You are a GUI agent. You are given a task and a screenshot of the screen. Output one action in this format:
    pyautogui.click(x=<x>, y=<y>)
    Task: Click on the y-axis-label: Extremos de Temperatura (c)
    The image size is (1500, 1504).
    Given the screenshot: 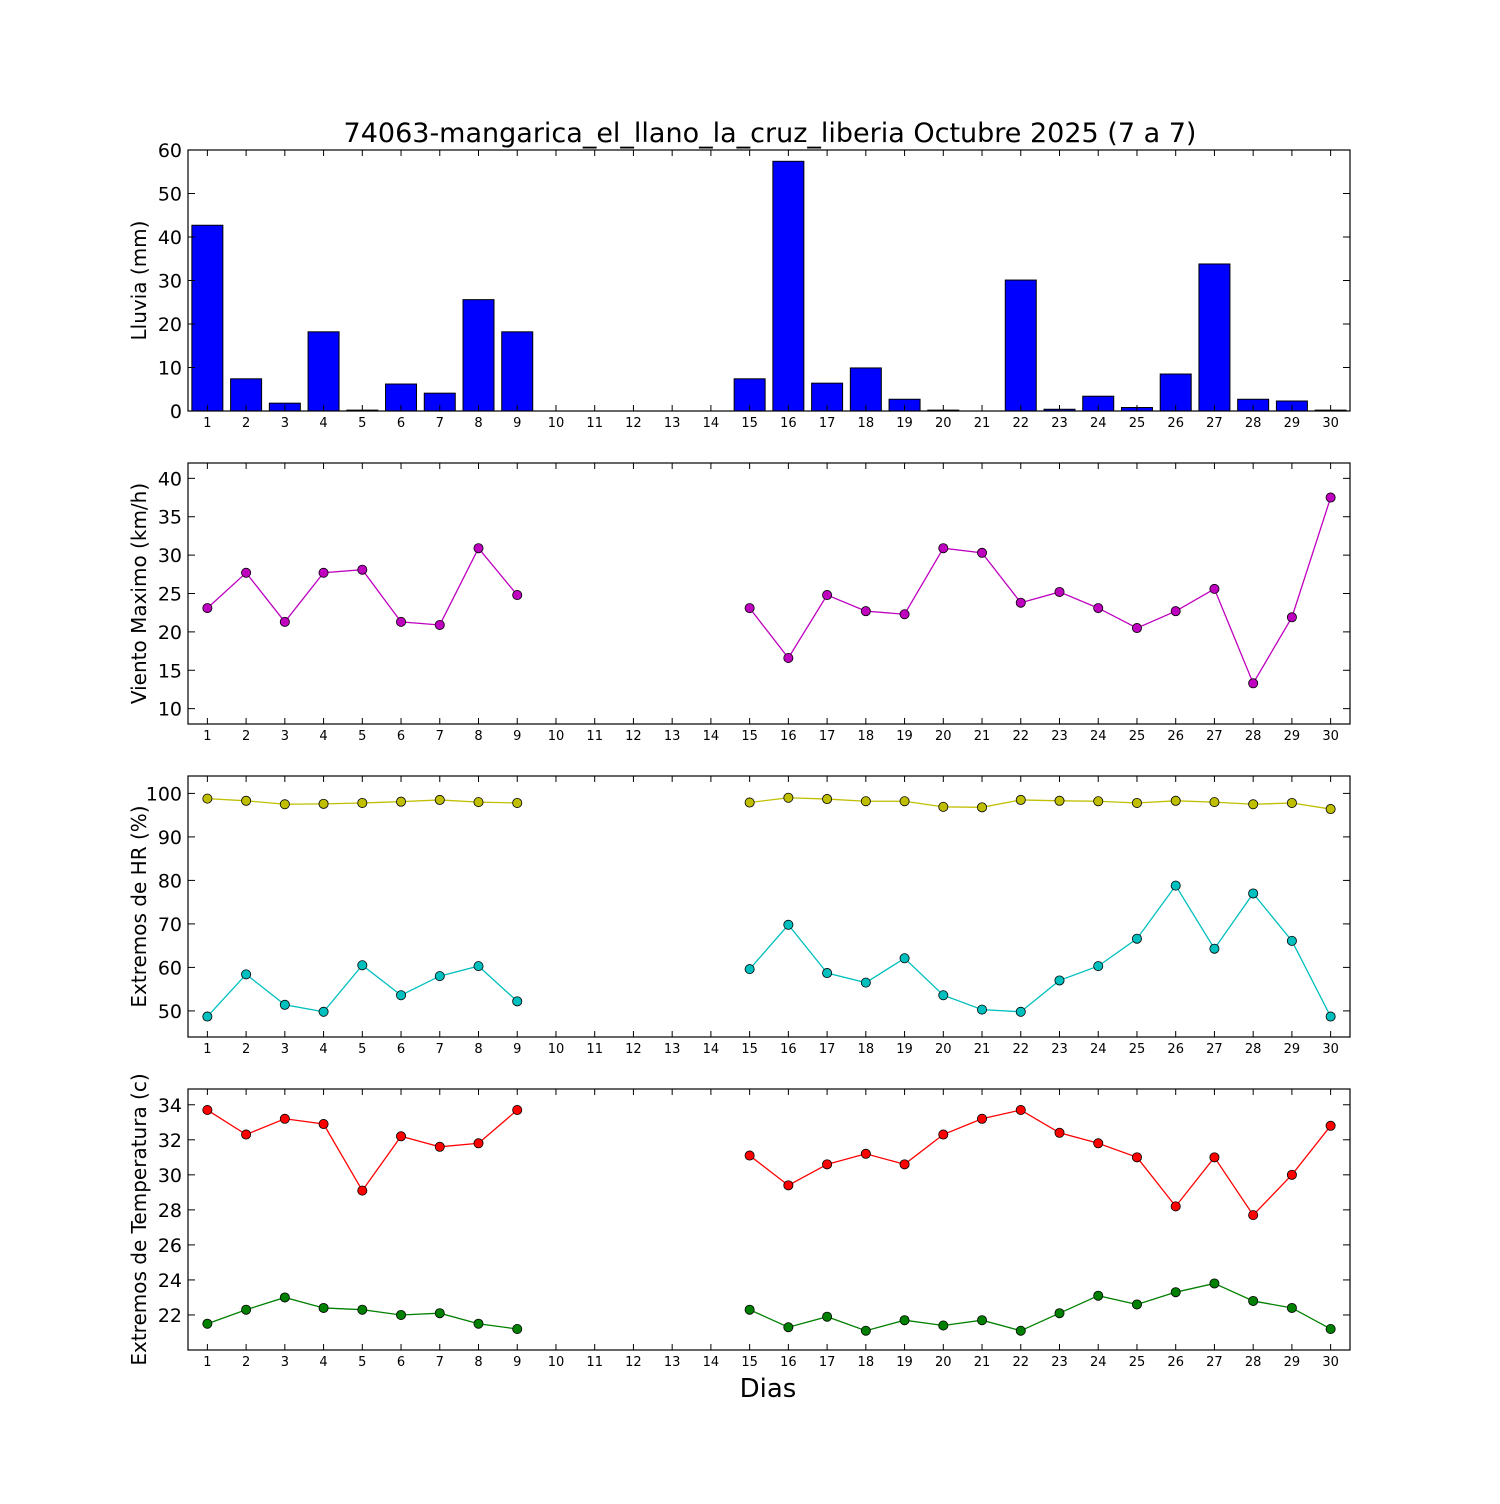 What is the action you would take?
    pyautogui.click(x=139, y=1219)
    